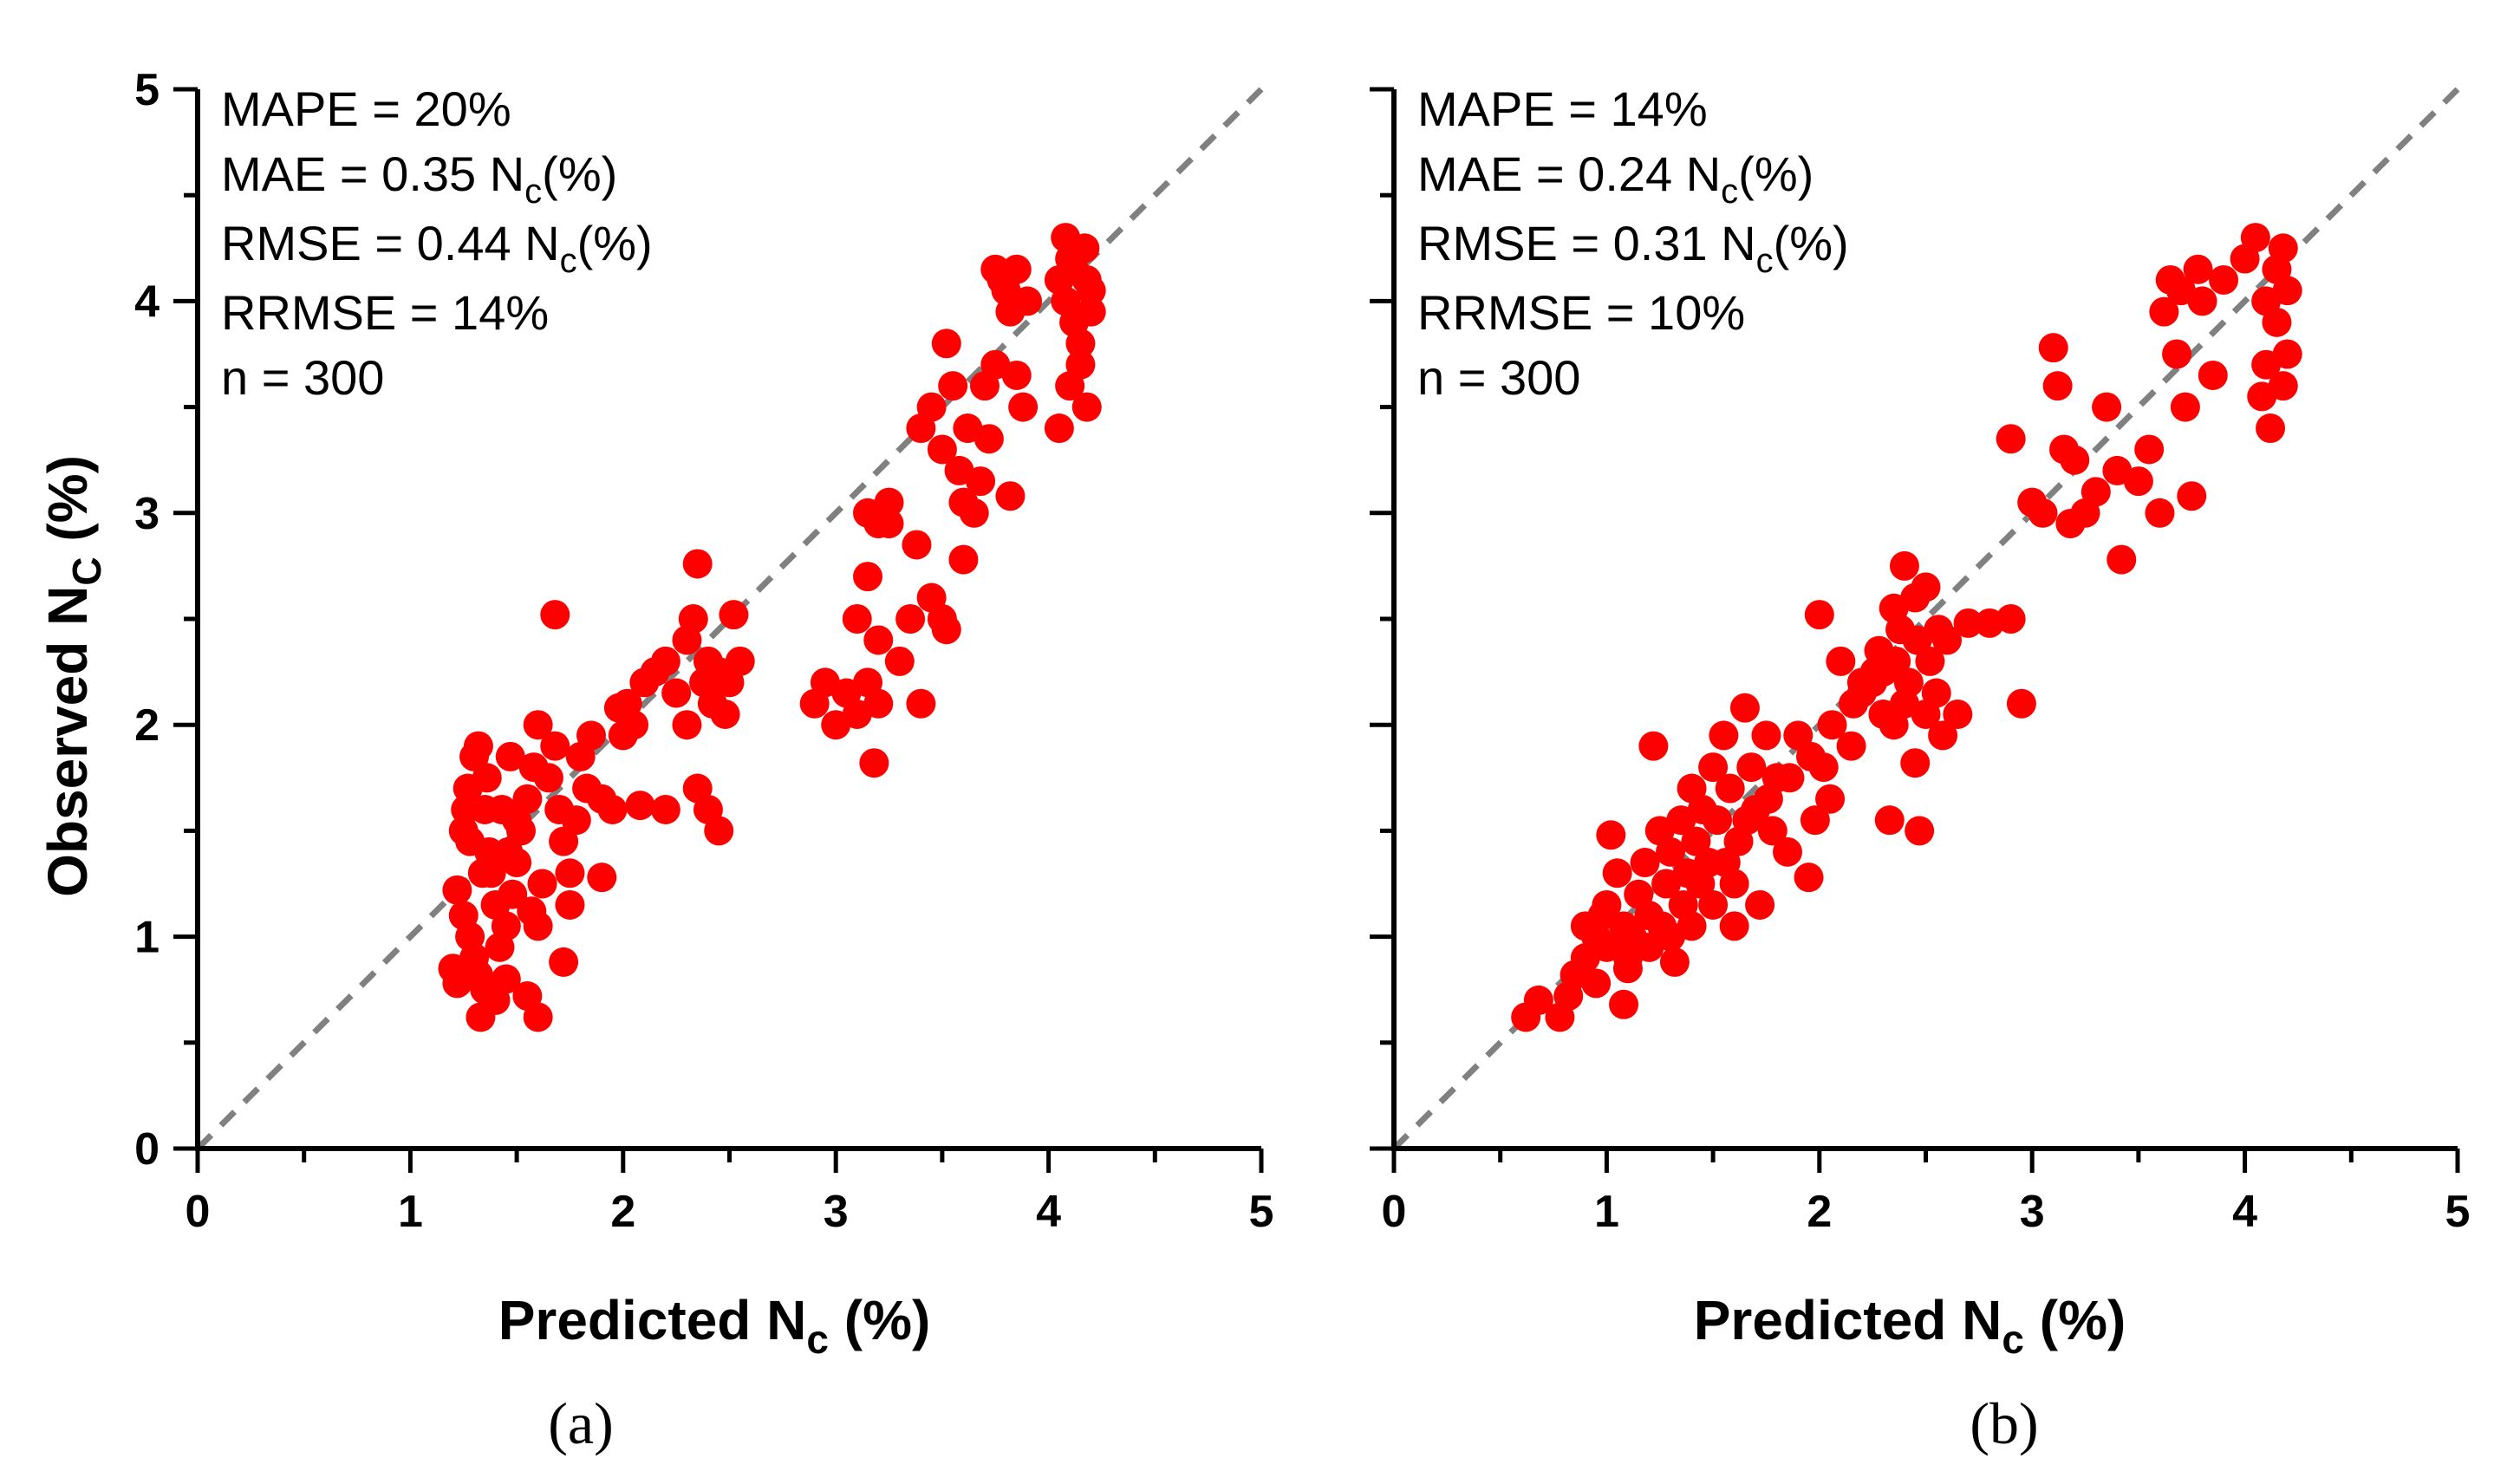 The height and width of the screenshot is (1484, 2494). I want to click on y-tick-label: 1, so click(147, 938).